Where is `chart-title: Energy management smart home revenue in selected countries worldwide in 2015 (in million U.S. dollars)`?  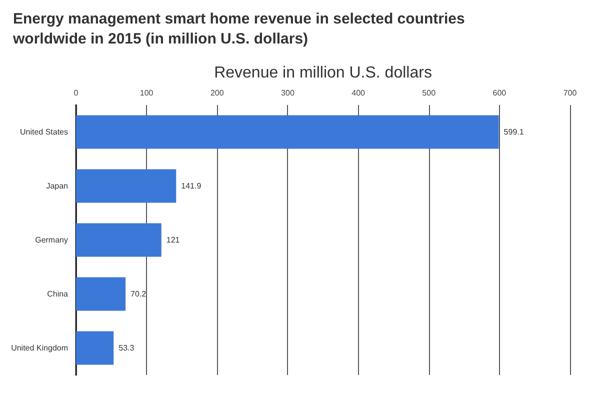
chart-title: Energy management smart home revenue in selected countries worldwide in 2015 (in million U.S. dollars) is located at coordinates (238, 29).